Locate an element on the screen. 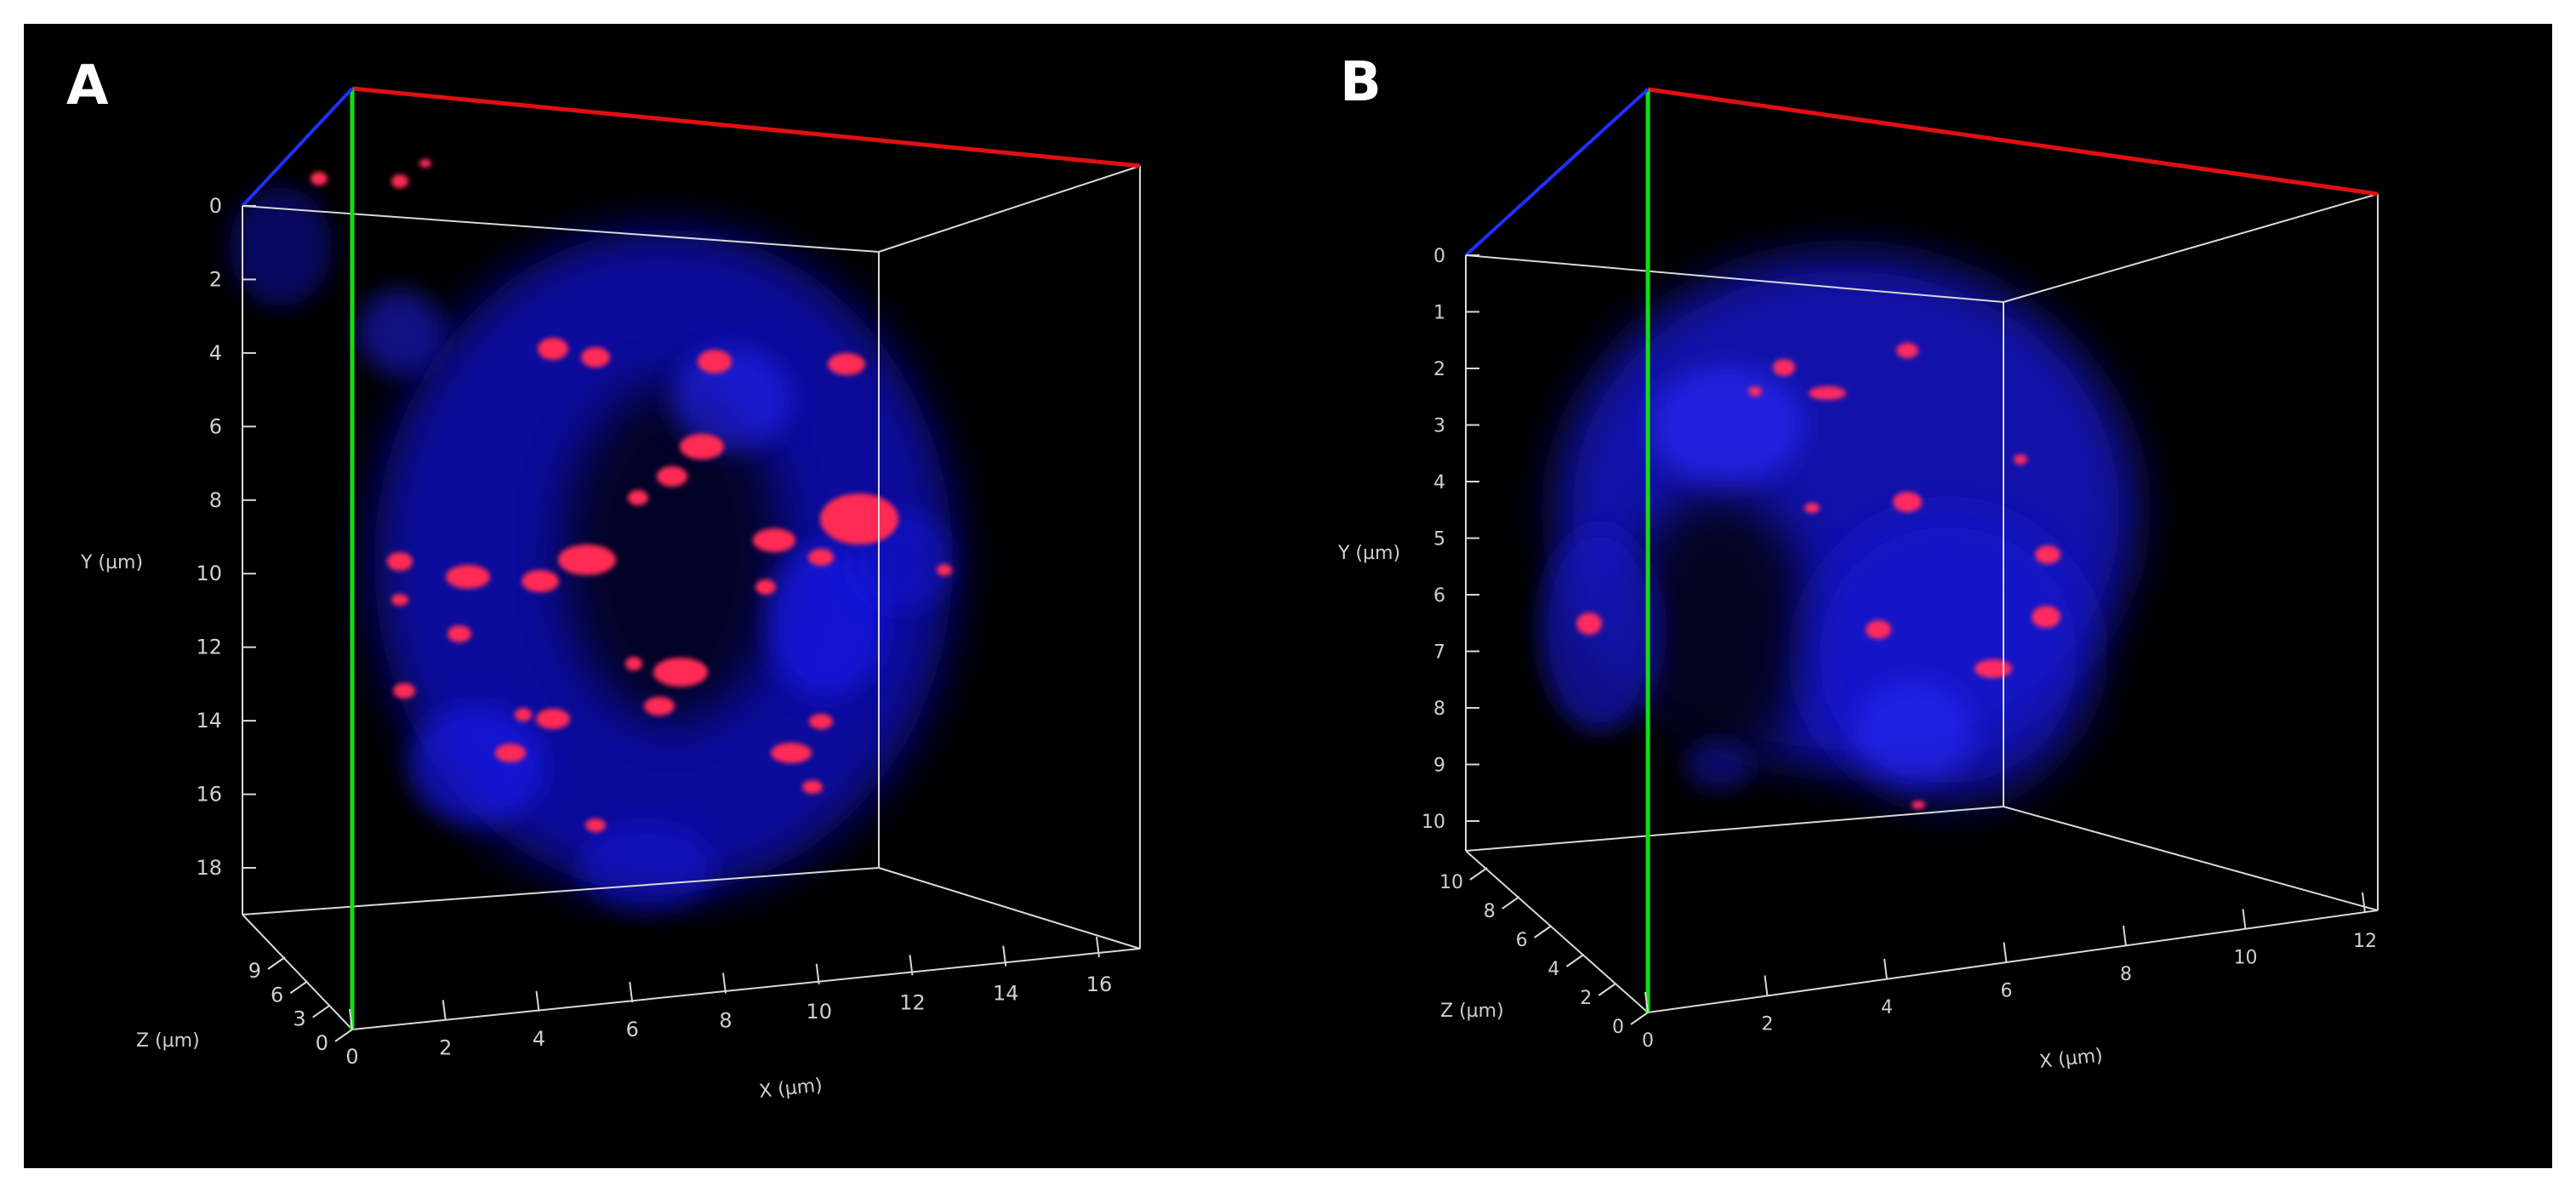  y-axis-label-b: Y (µm) is located at coordinates (1368, 554).